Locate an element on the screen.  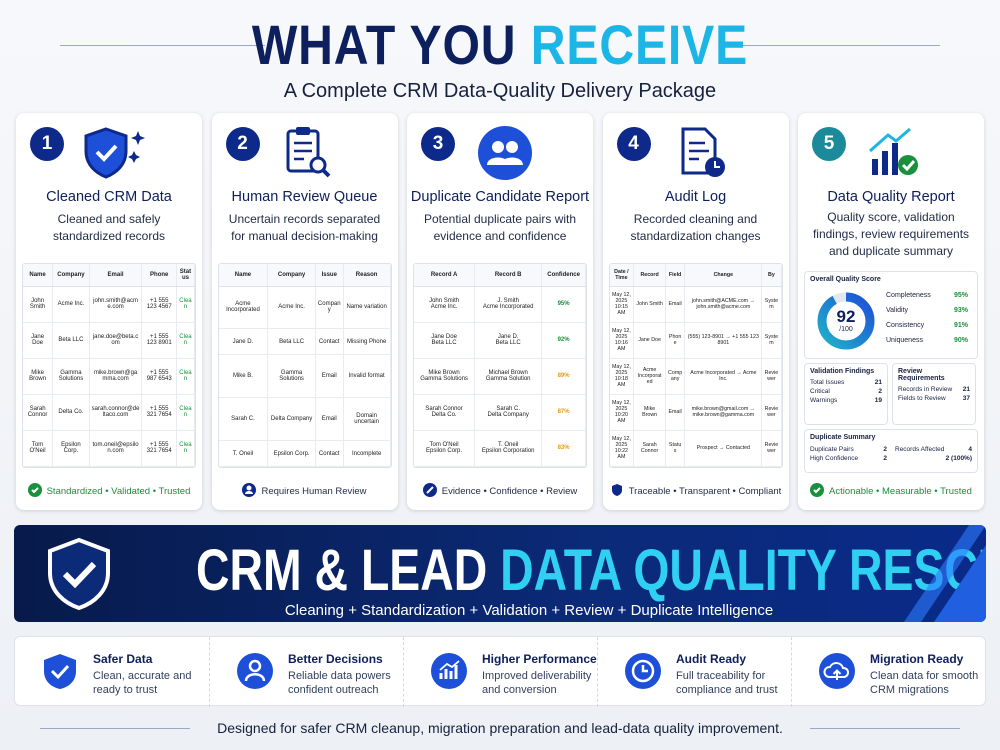
table-cell: Reviewer is located at coordinates (771, 412).